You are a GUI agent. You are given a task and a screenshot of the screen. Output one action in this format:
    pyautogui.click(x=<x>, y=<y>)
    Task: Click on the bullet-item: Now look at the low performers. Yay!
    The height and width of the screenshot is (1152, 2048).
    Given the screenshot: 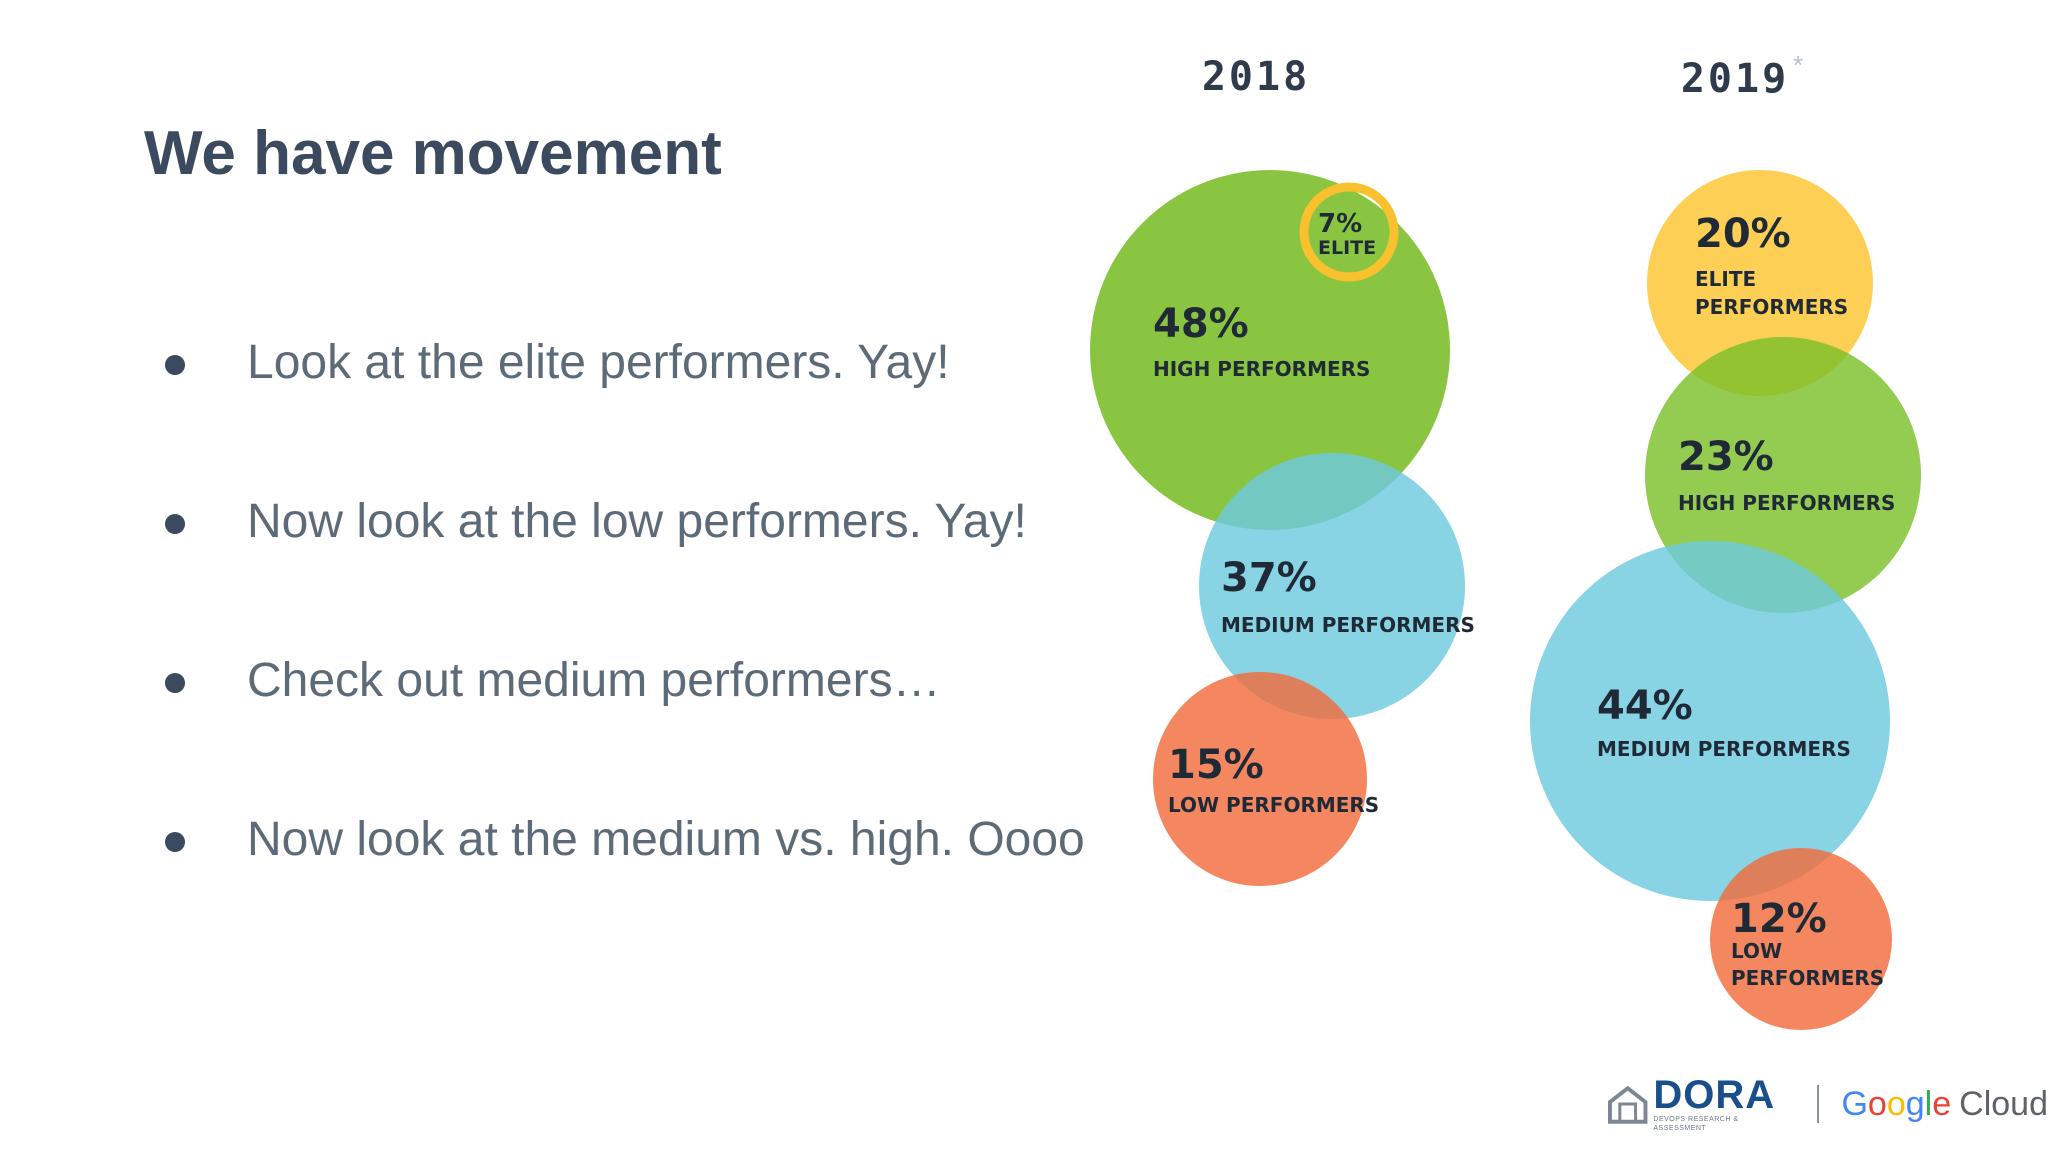 What is the action you would take?
    pyautogui.click(x=625, y=563)
    